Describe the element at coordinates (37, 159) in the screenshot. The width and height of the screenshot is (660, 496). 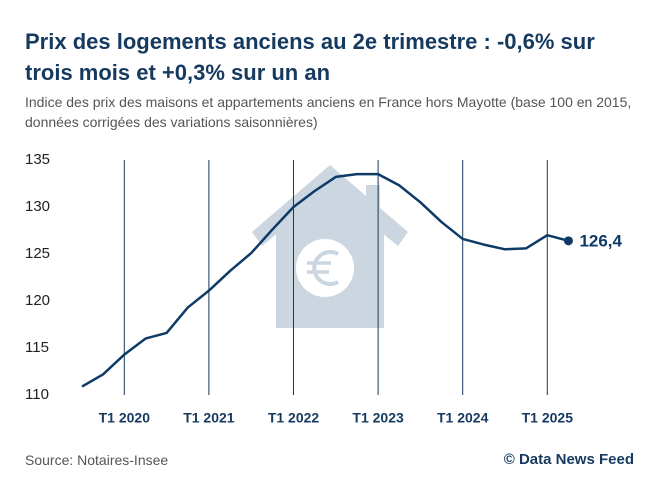
I see `y-tick-label: 135` at that location.